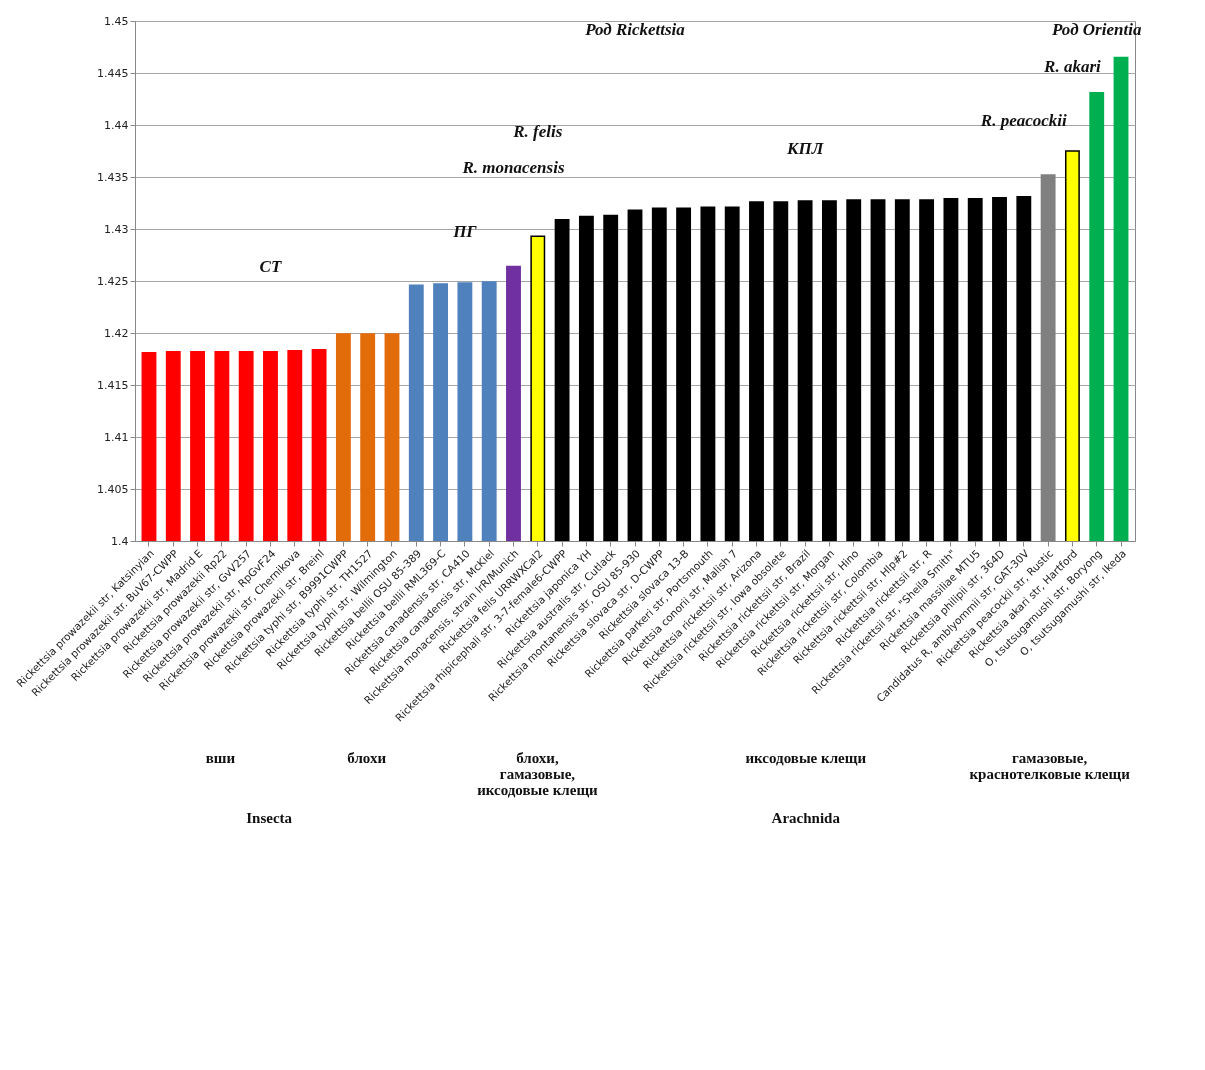  Describe the element at coordinates (113, 385) in the screenshot. I see `y-tick-label: 1.415` at that location.